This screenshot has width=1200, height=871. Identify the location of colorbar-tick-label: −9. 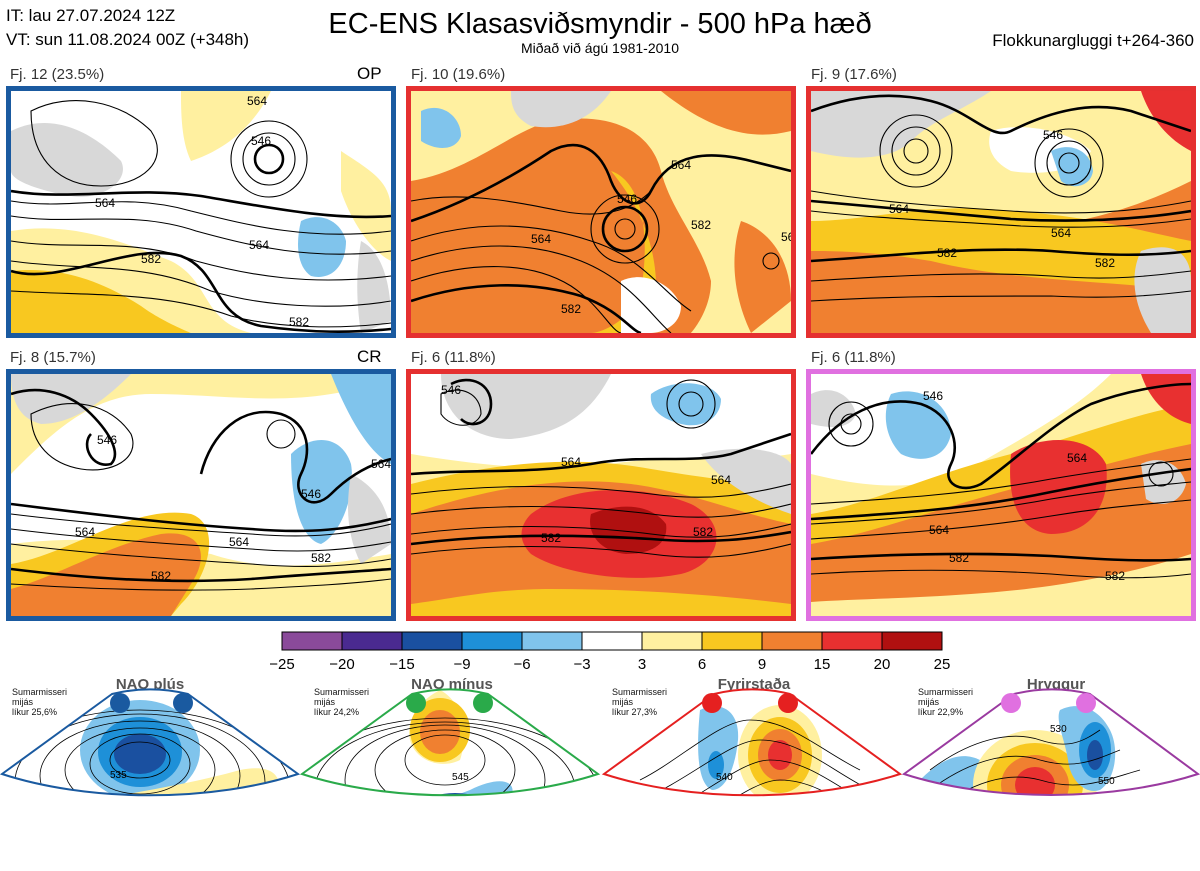
(462, 664).